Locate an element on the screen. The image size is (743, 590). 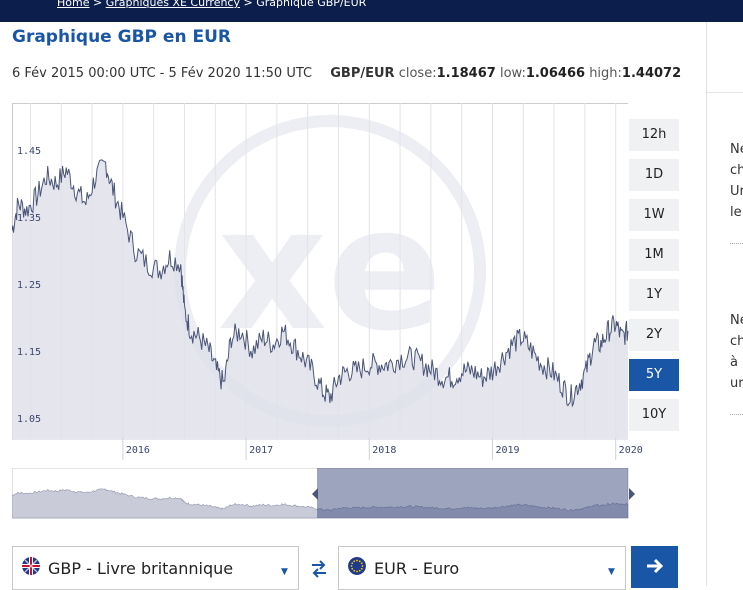
range-button-10y: 10Y is located at coordinates (654, 415).